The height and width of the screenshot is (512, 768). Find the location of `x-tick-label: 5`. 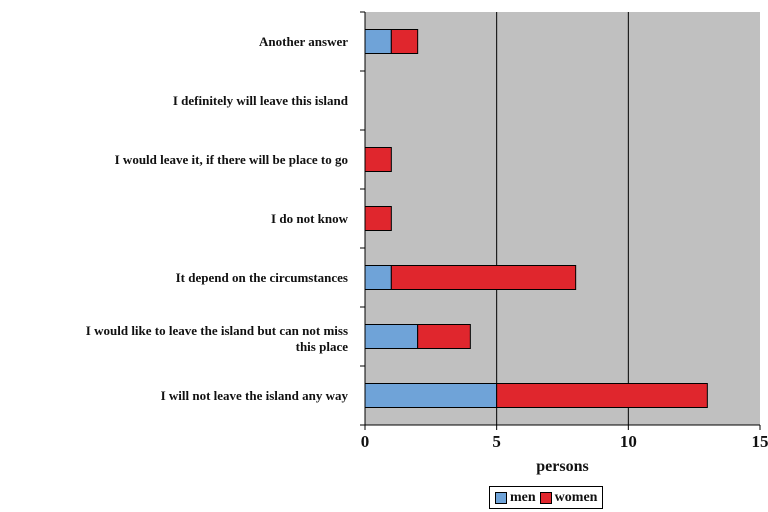

x-tick-label: 5 is located at coordinates (496, 441).